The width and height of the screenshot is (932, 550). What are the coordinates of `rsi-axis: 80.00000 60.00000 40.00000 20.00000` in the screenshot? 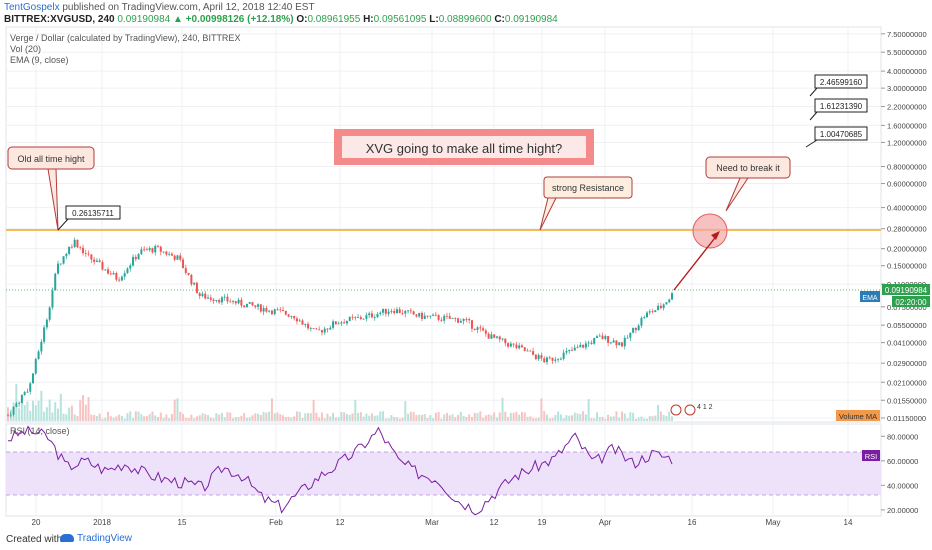 It's located at (899, 473).